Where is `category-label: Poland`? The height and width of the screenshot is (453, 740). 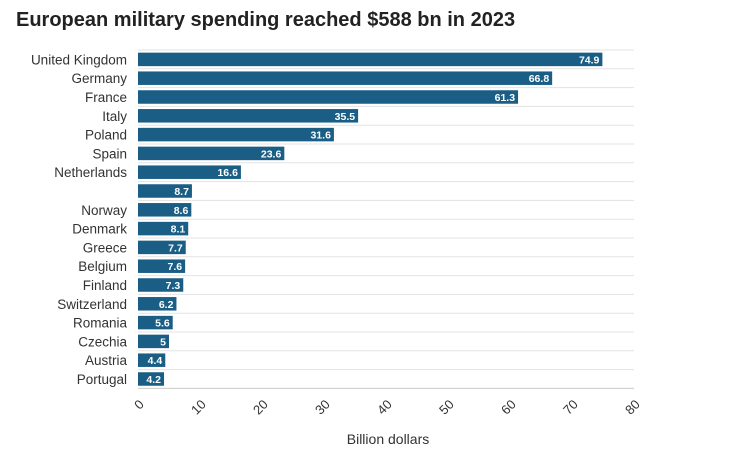 category-label: Poland is located at coordinates (106, 135).